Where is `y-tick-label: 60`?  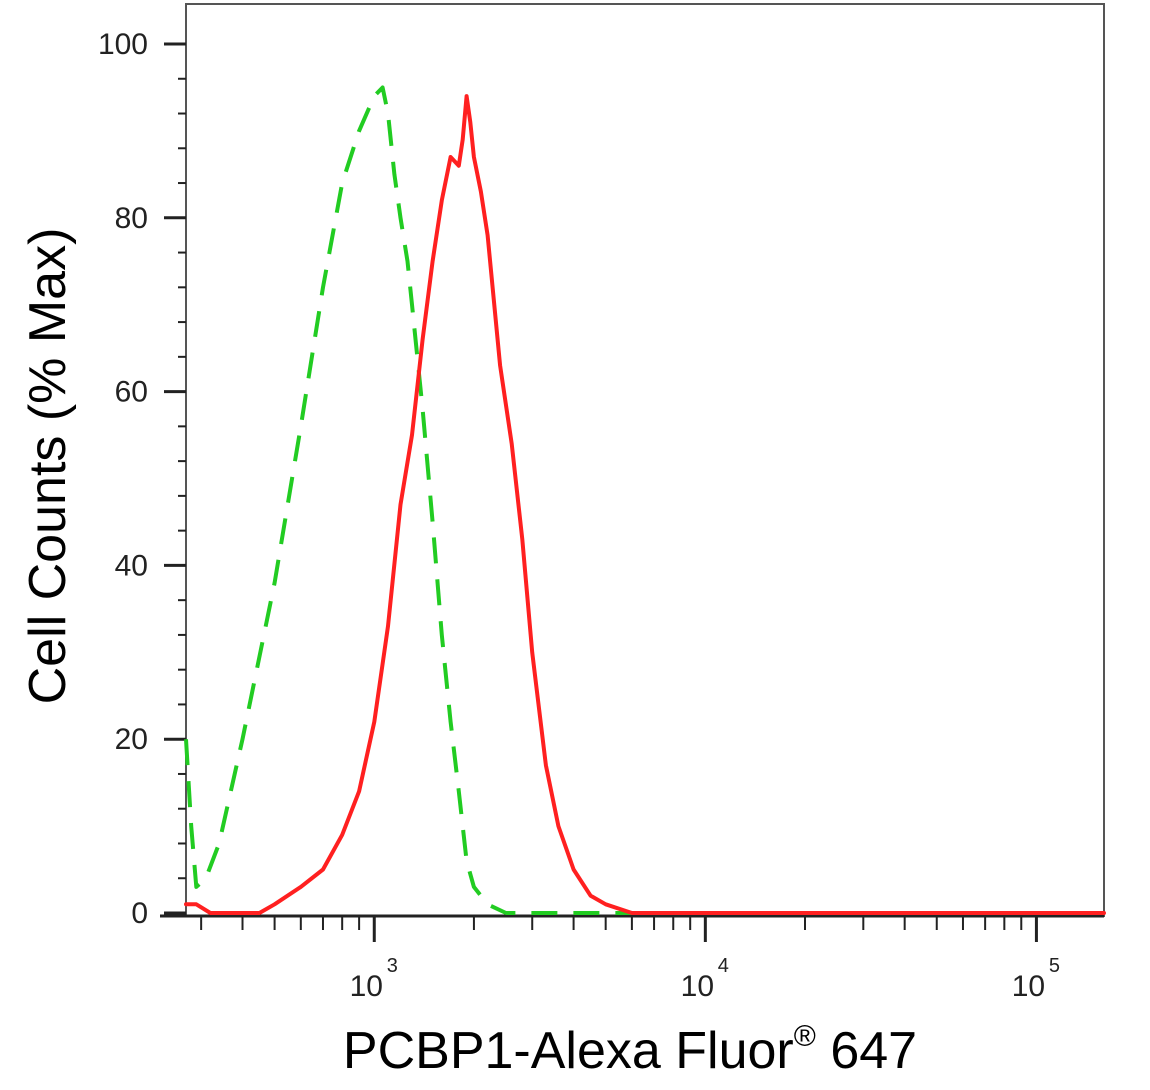
y-tick-label: 60 is located at coordinates (131, 392).